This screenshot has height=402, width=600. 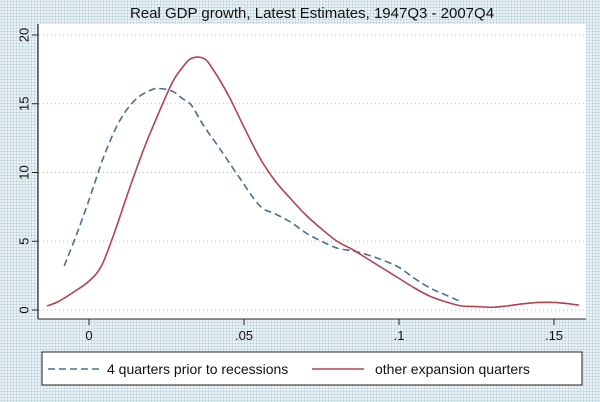 I want to click on y-axis: 0 5 10 15 20, so click(x=27, y=171).